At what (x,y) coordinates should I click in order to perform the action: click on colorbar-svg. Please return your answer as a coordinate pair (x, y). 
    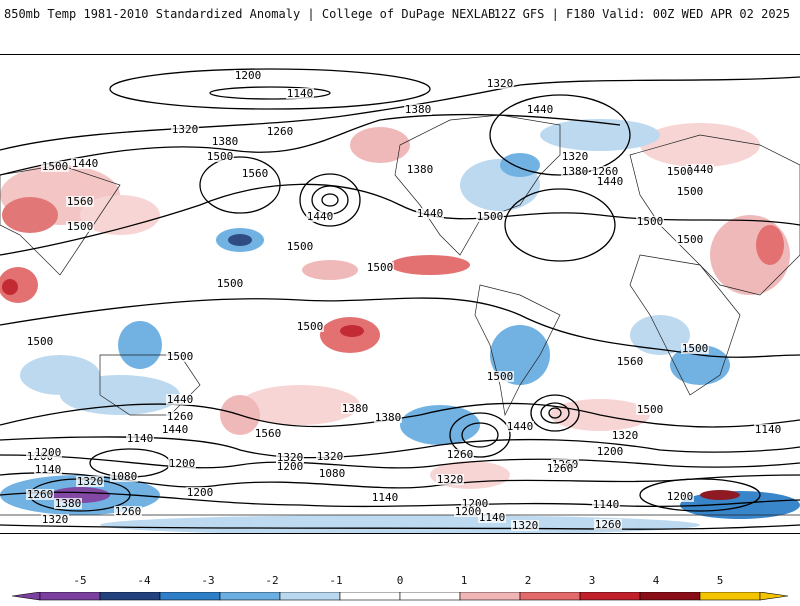
    Looking at the image, I should click on (400, 596).